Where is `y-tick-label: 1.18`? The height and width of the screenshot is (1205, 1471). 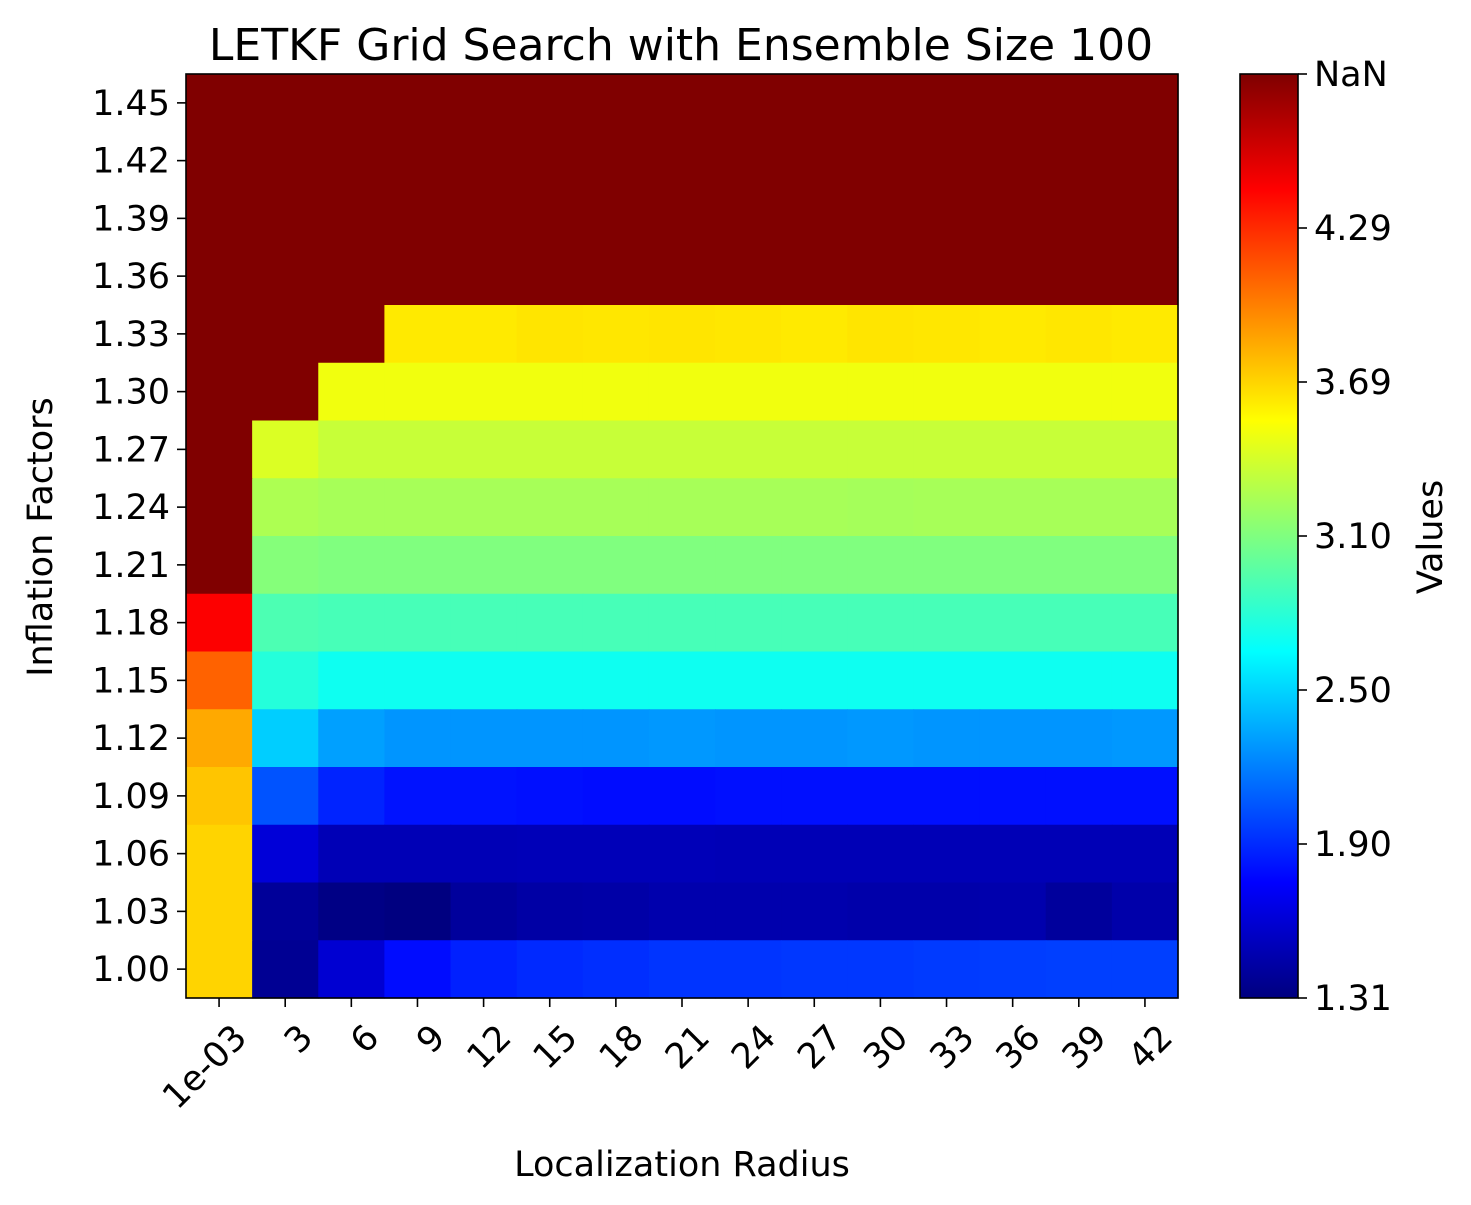
y-tick-label: 1.18 is located at coordinates (131, 624).